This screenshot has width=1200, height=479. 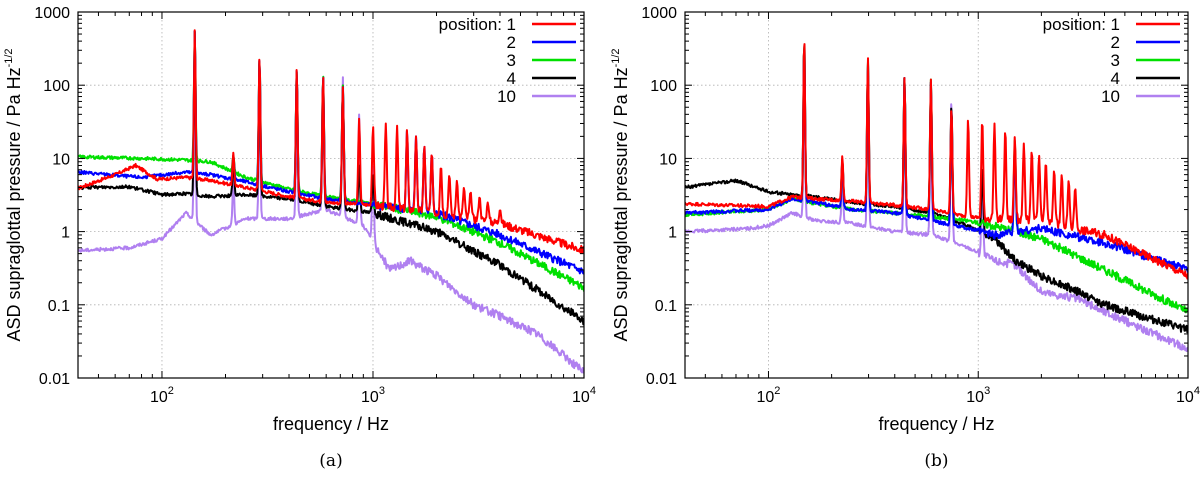 I want to click on panel-caption: (b), so click(x=936, y=461).